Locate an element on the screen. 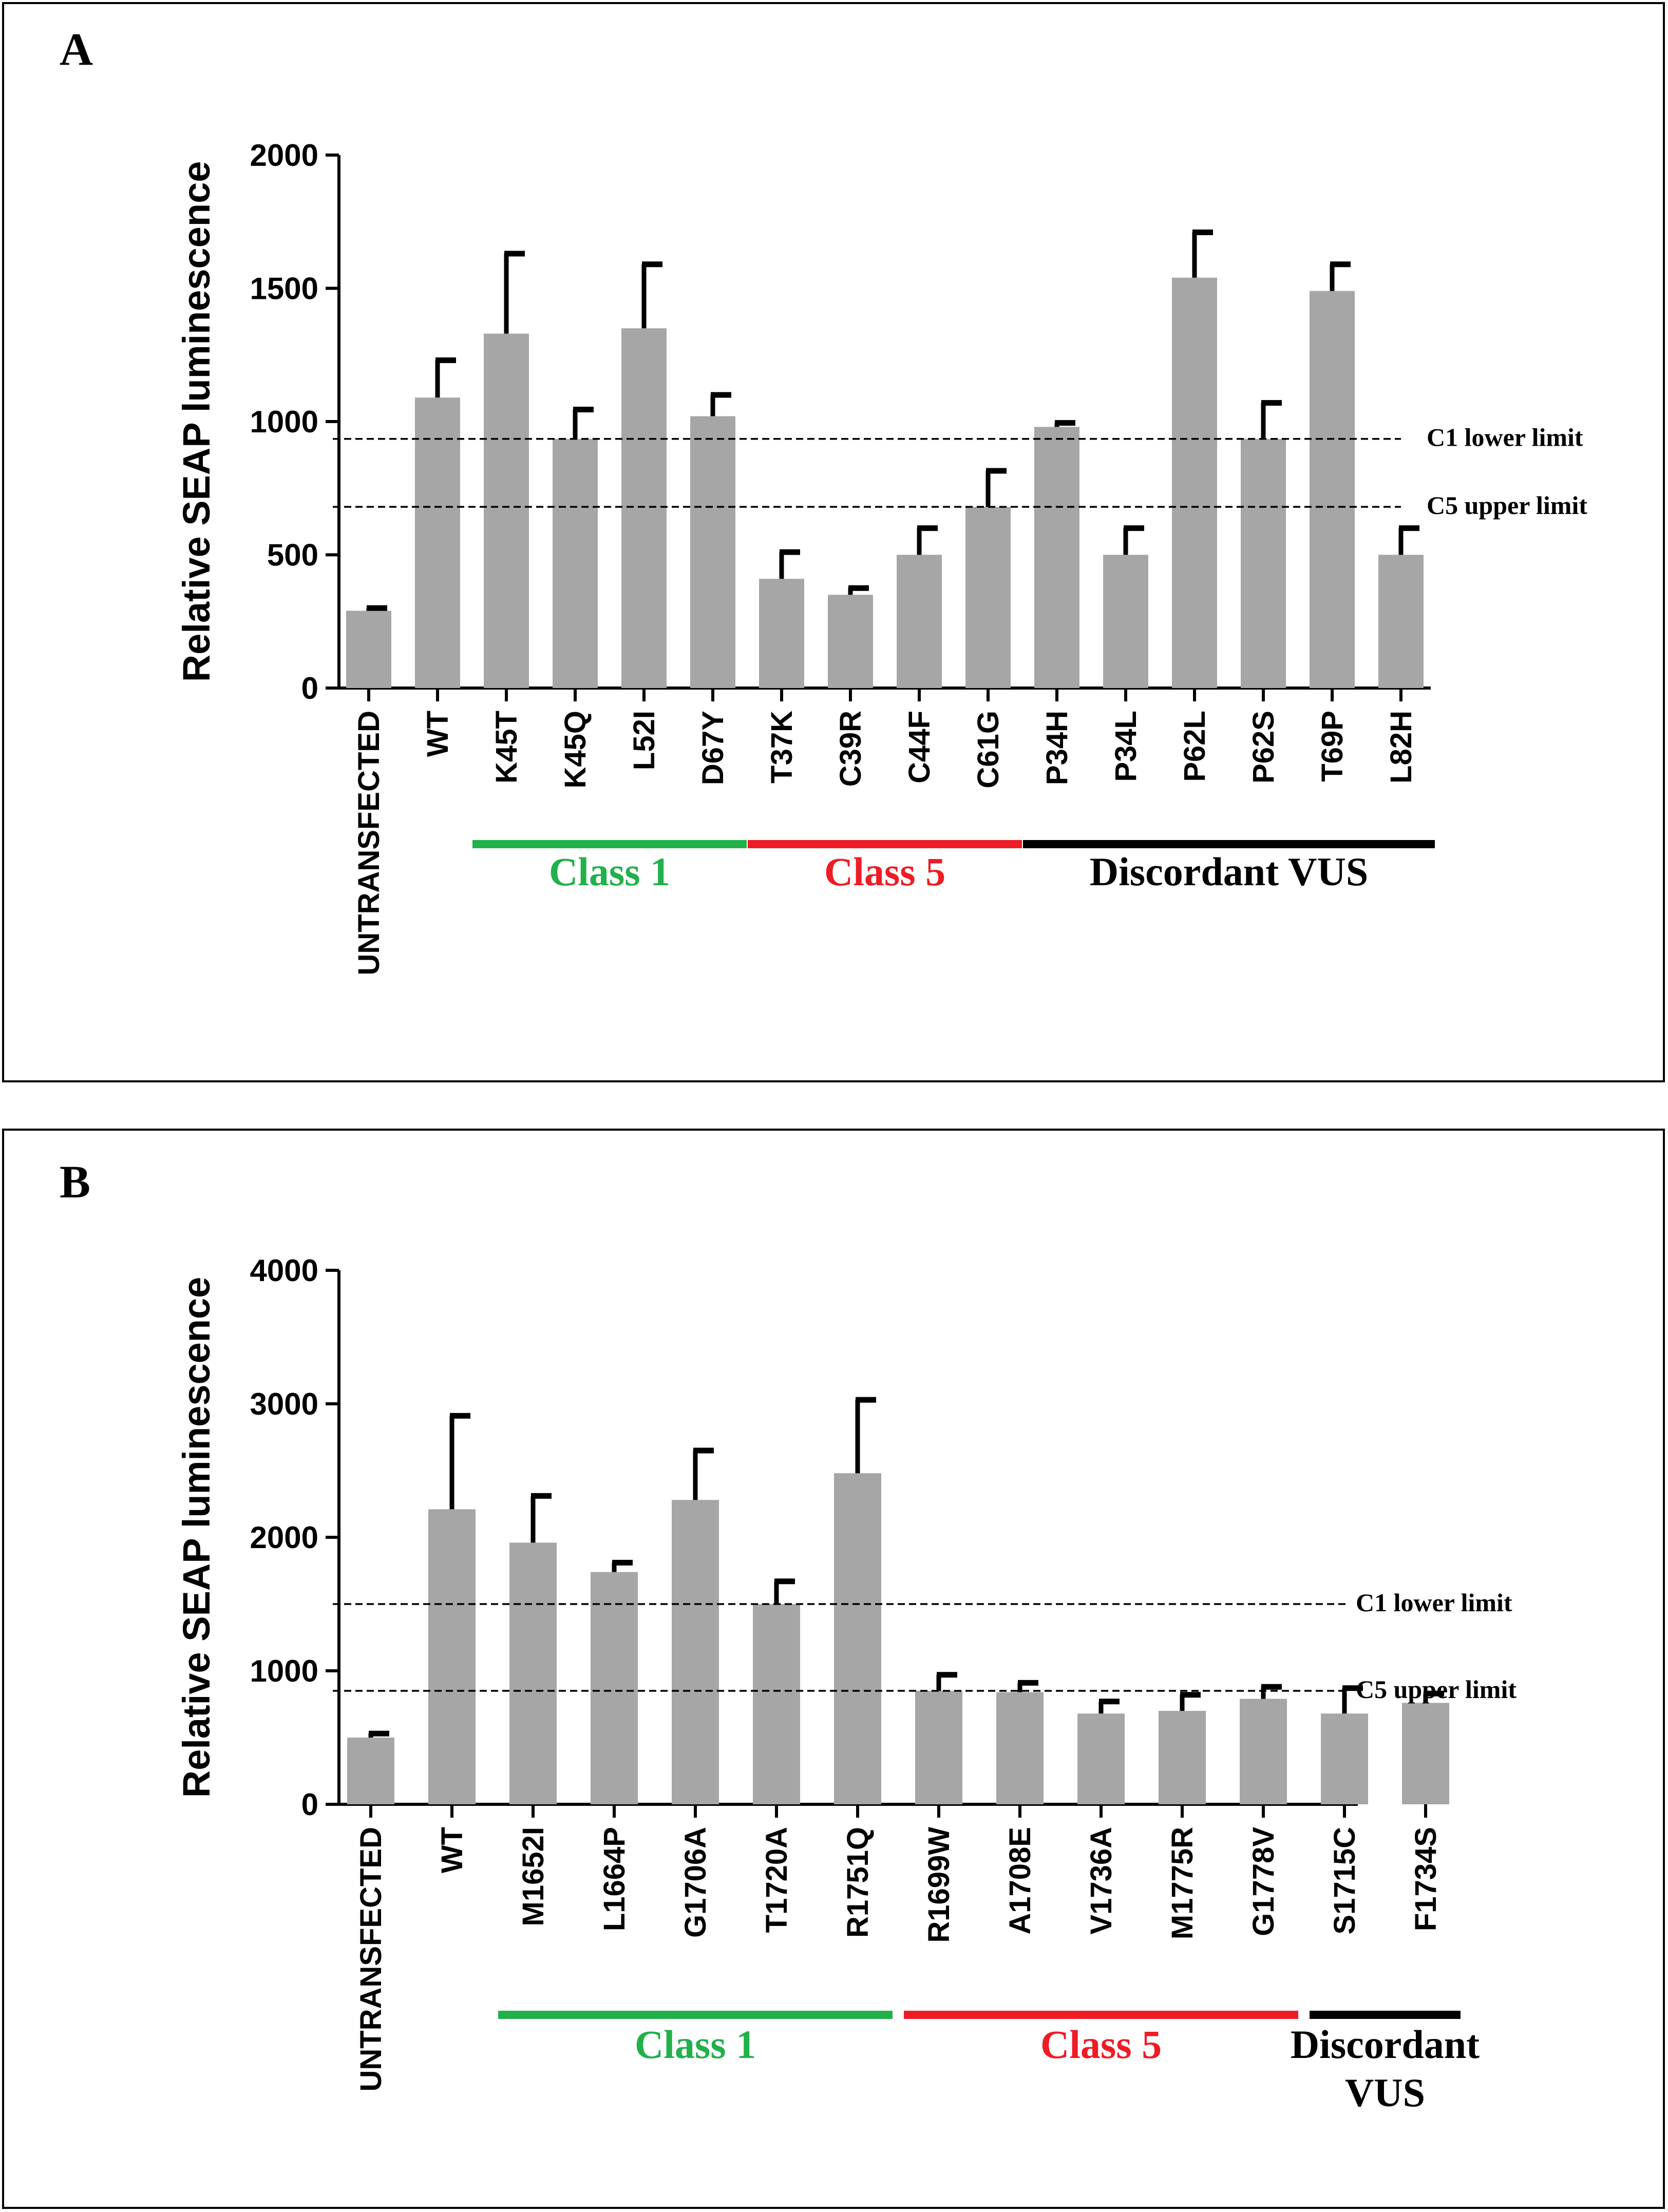 The image size is (1668, 2212). y-tick-label: 500 is located at coordinates (292, 555).